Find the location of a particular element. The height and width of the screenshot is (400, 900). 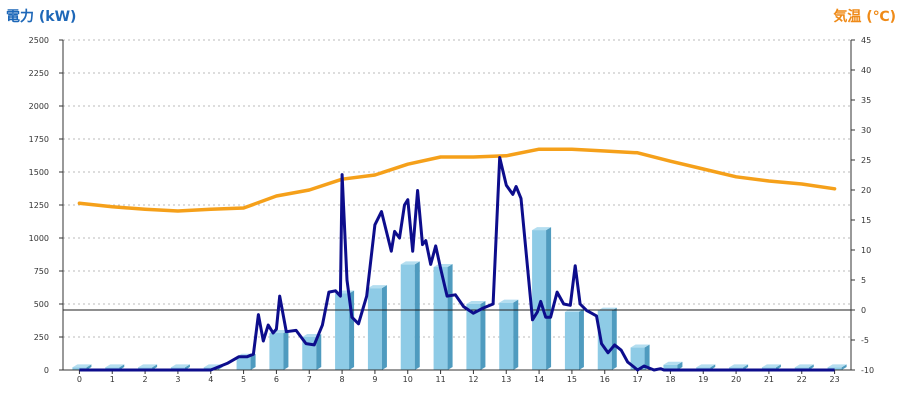

x-tick-label: 9 is located at coordinates (374, 379).